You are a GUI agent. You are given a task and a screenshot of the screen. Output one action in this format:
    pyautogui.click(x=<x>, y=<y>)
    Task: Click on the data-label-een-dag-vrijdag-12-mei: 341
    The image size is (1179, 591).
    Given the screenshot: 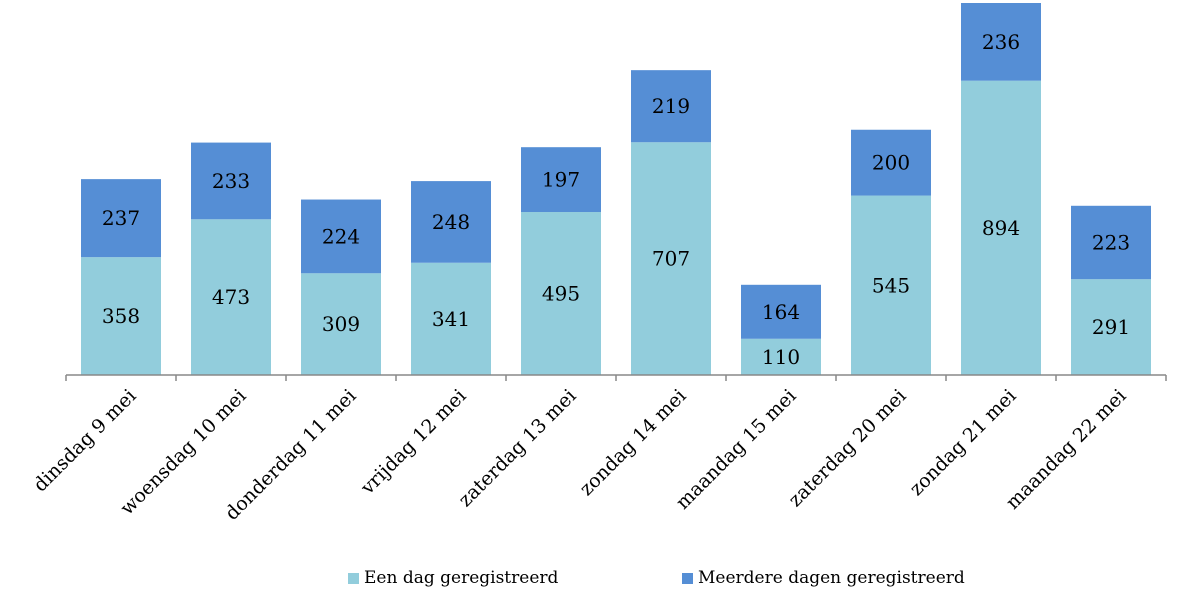 What is the action you would take?
    pyautogui.click(x=451, y=319)
    